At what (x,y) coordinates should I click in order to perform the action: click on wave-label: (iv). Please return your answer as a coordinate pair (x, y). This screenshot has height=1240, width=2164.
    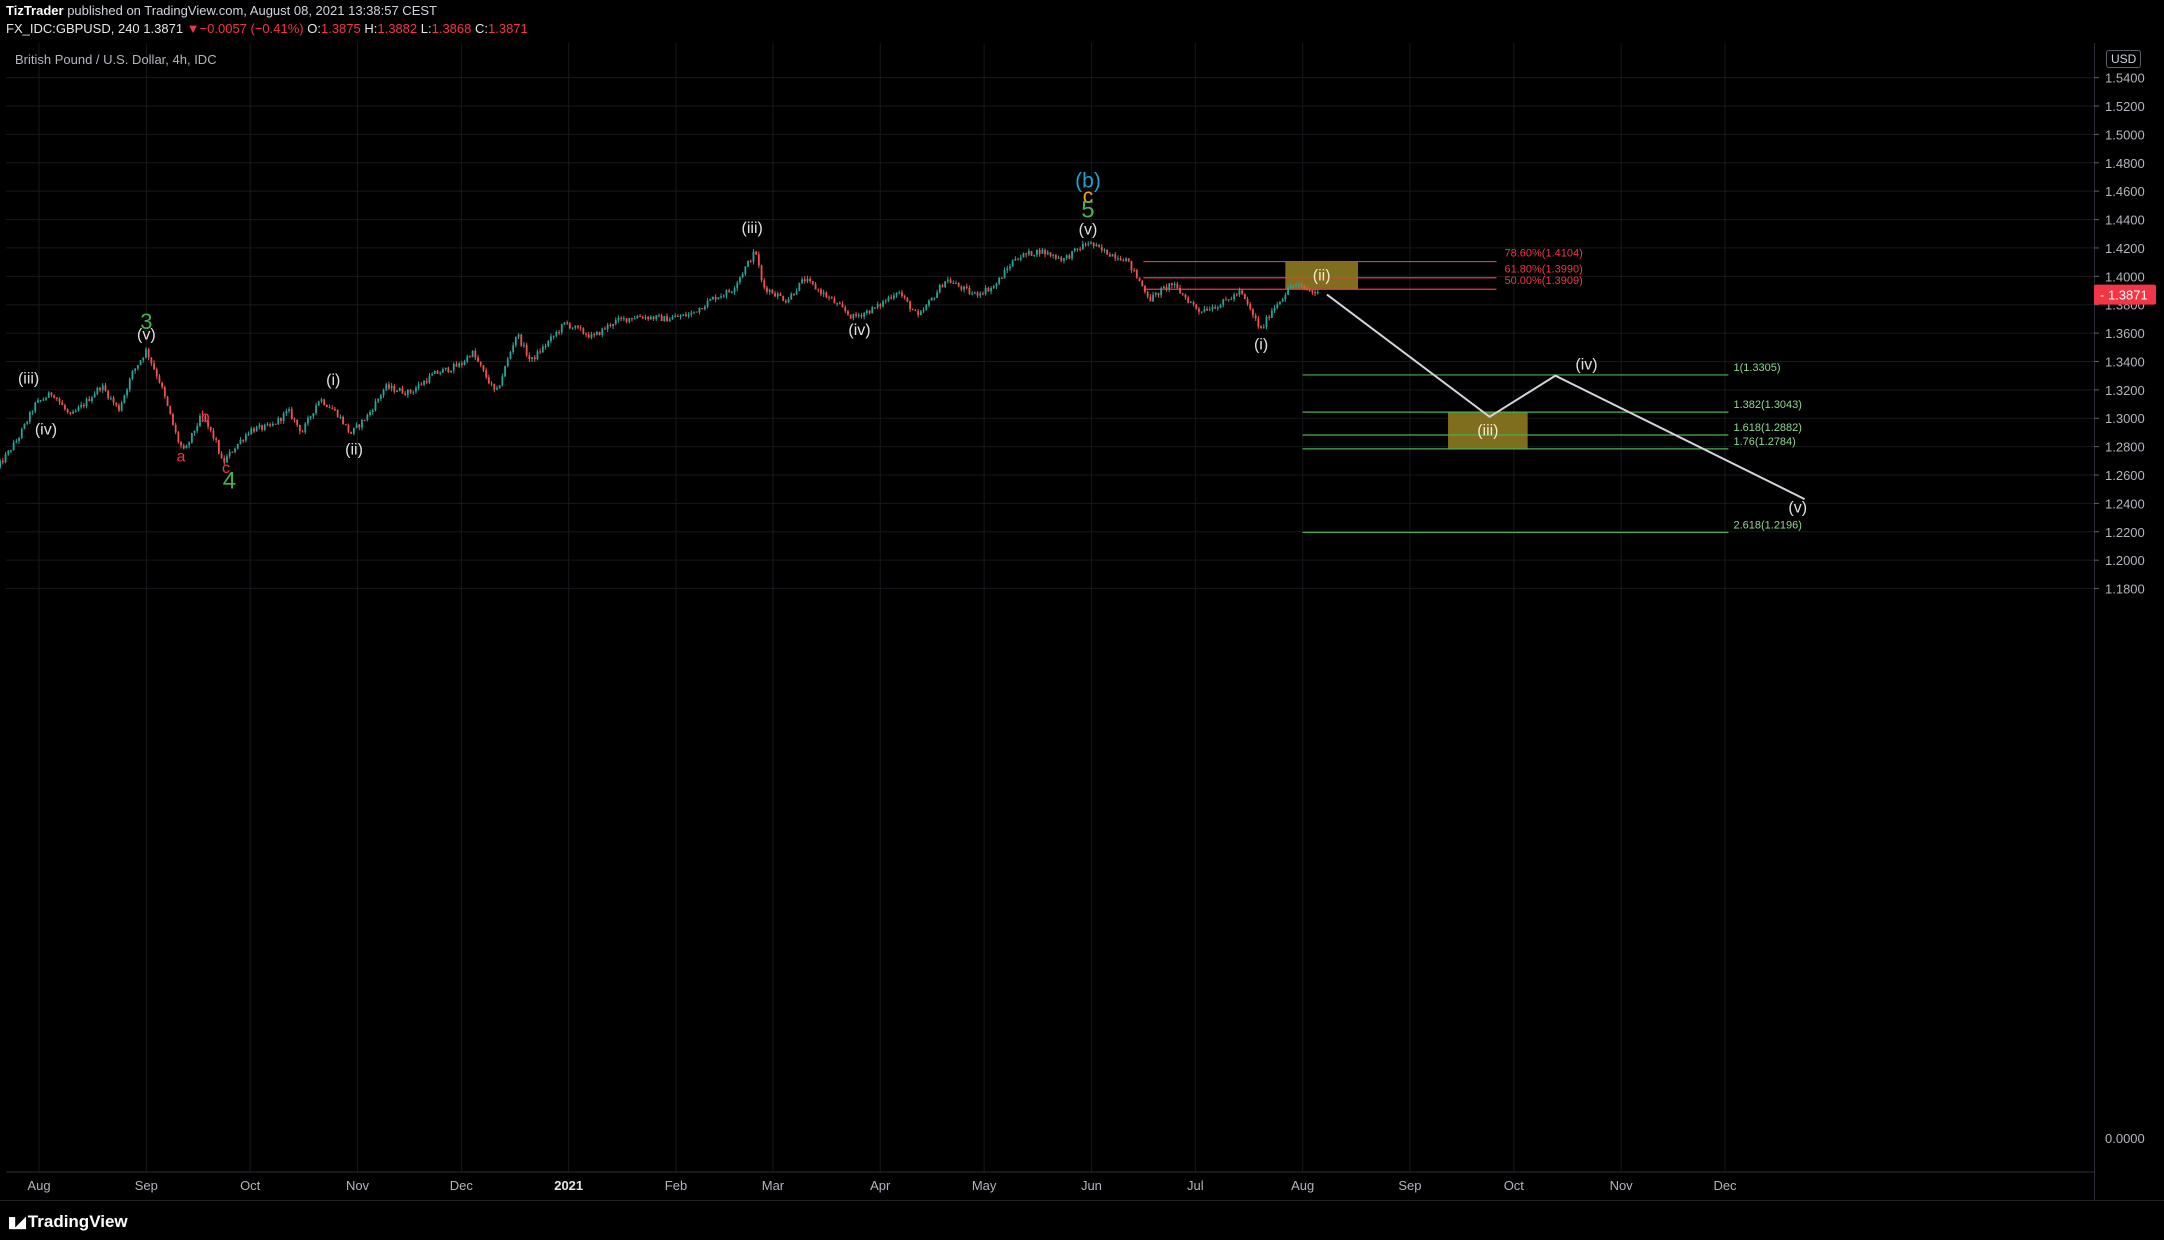
    Looking at the image, I should click on (1586, 364).